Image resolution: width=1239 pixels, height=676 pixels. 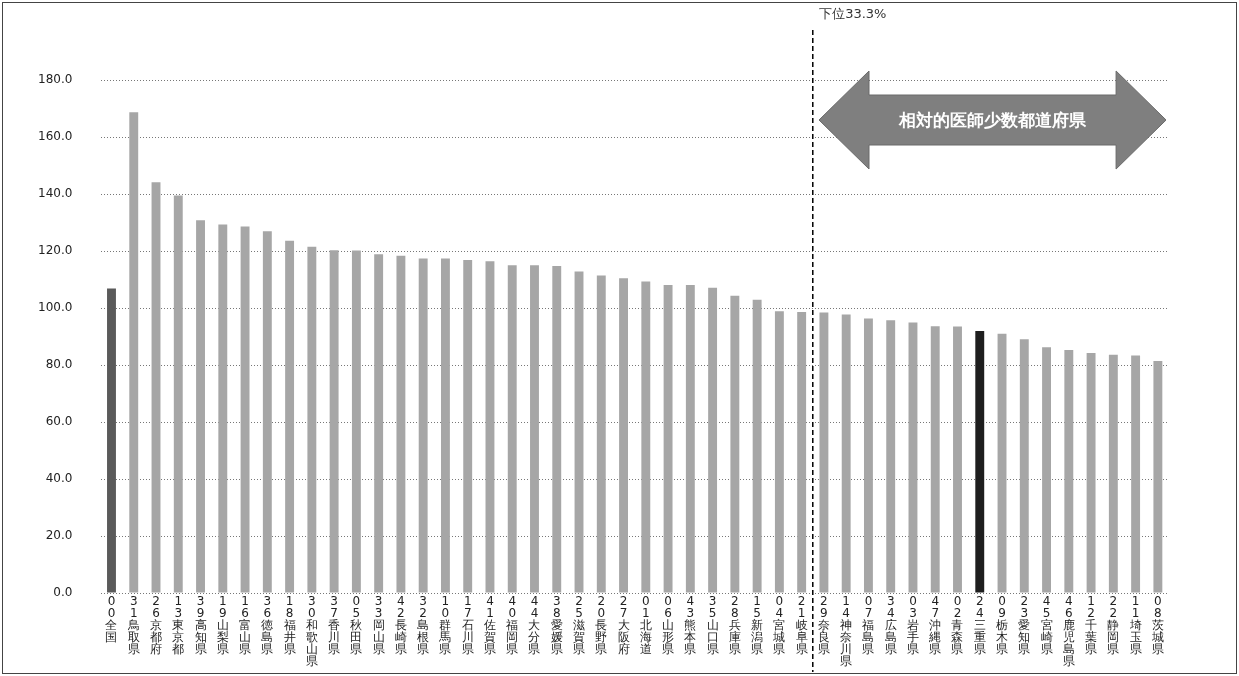 I want to click on y-tick-label: 180.0, so click(x=55, y=79).